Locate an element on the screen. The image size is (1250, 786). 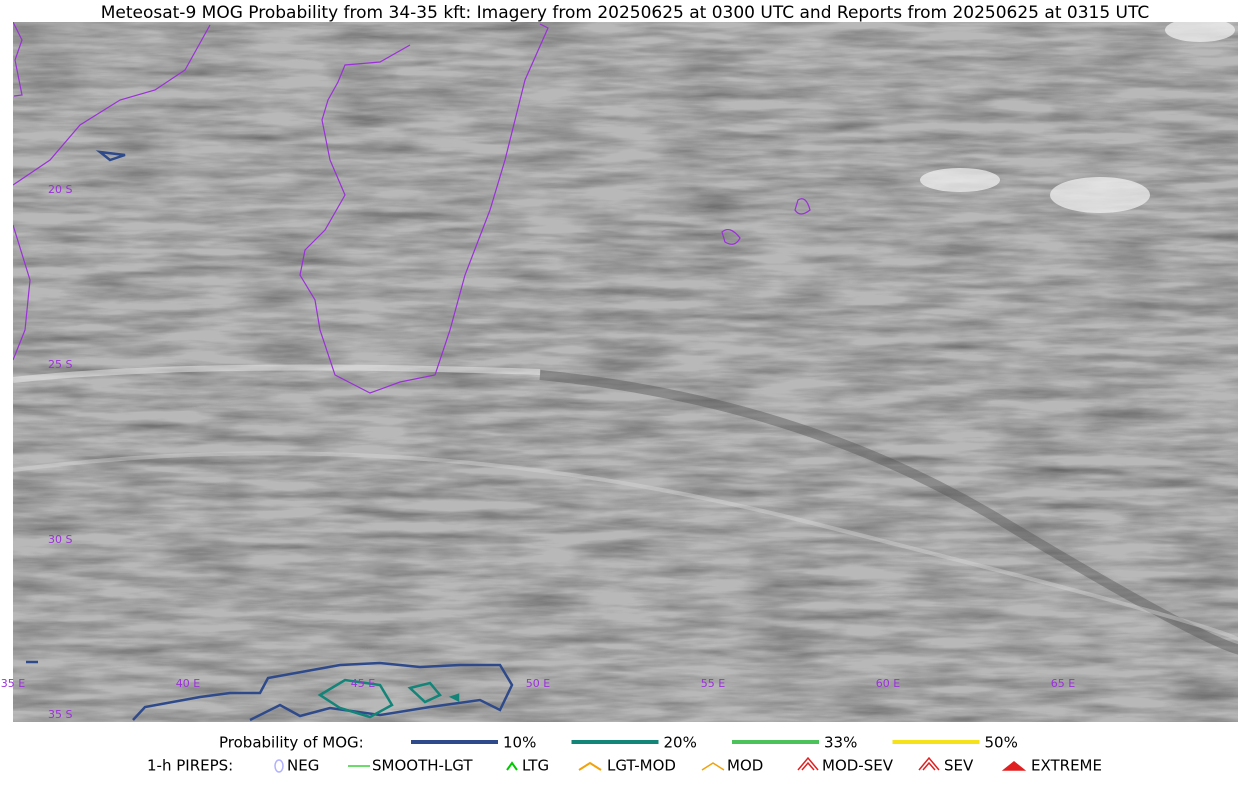
legend-label: LTG is located at coordinates (535, 766).